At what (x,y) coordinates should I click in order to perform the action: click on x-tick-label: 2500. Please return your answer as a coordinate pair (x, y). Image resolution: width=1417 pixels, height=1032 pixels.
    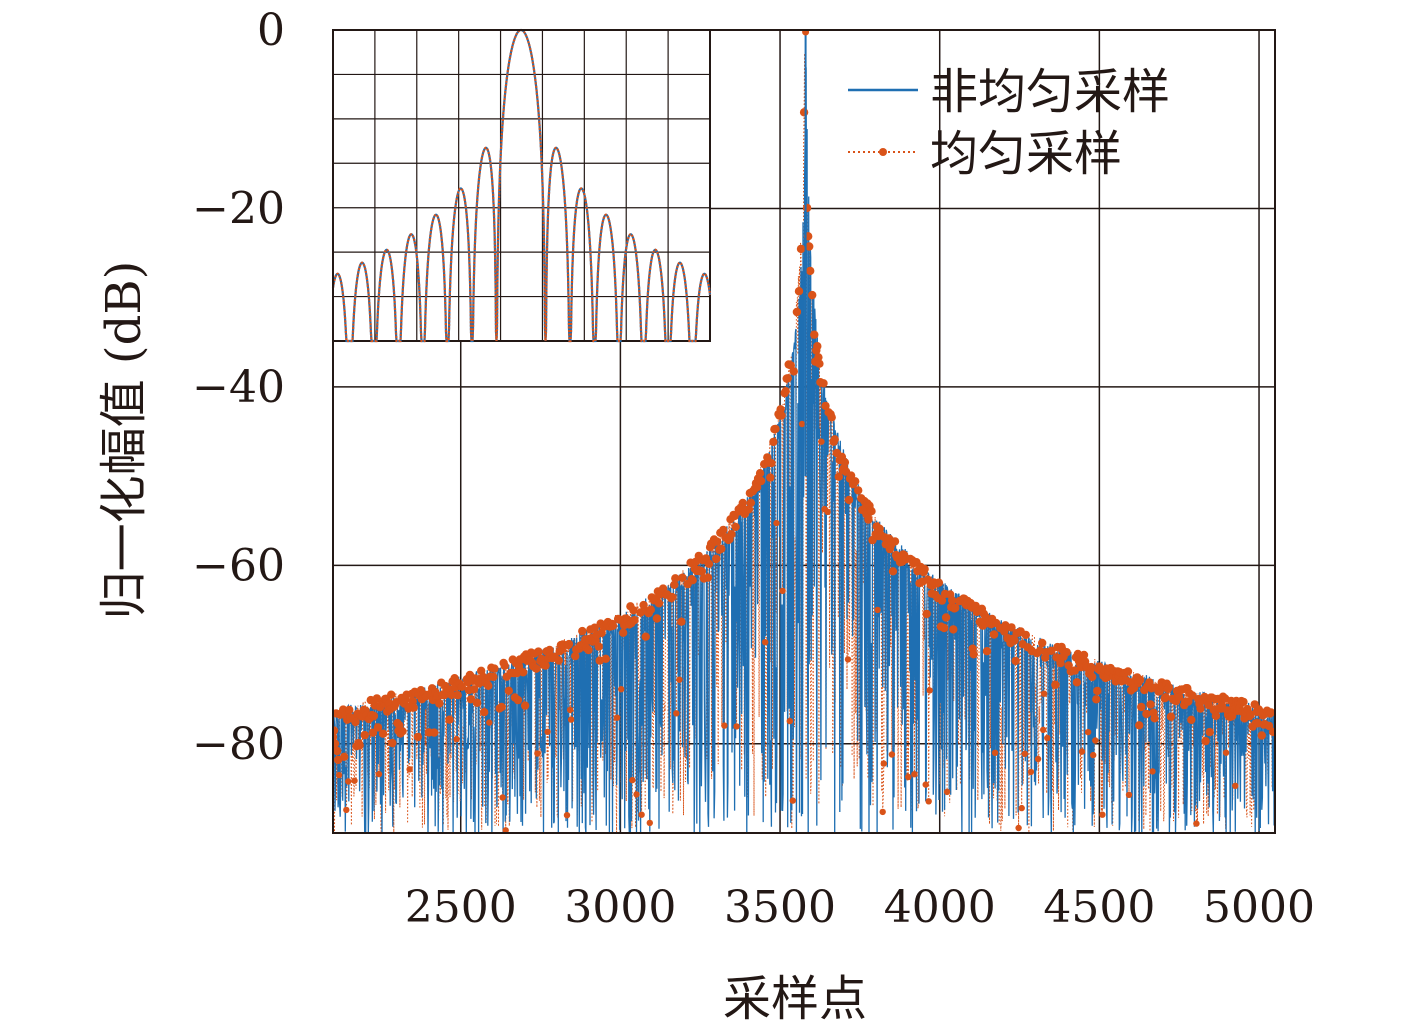
    Looking at the image, I should click on (461, 907).